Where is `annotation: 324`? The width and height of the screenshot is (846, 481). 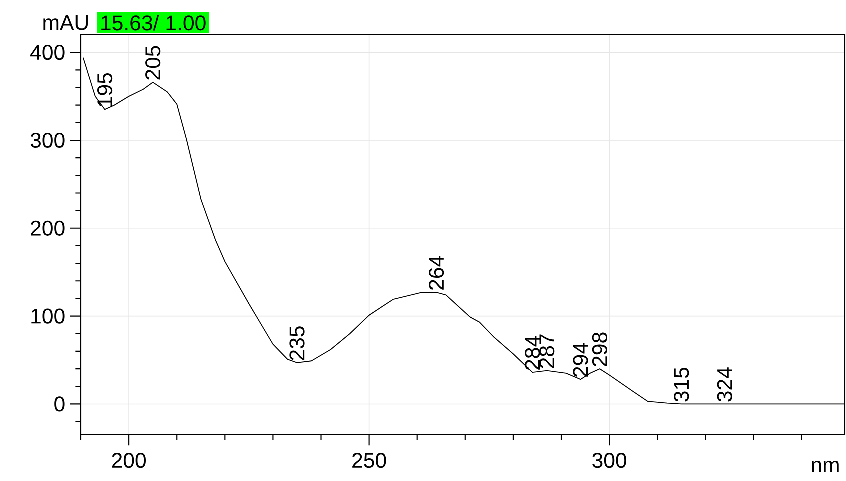 annotation: 324 is located at coordinates (724, 385).